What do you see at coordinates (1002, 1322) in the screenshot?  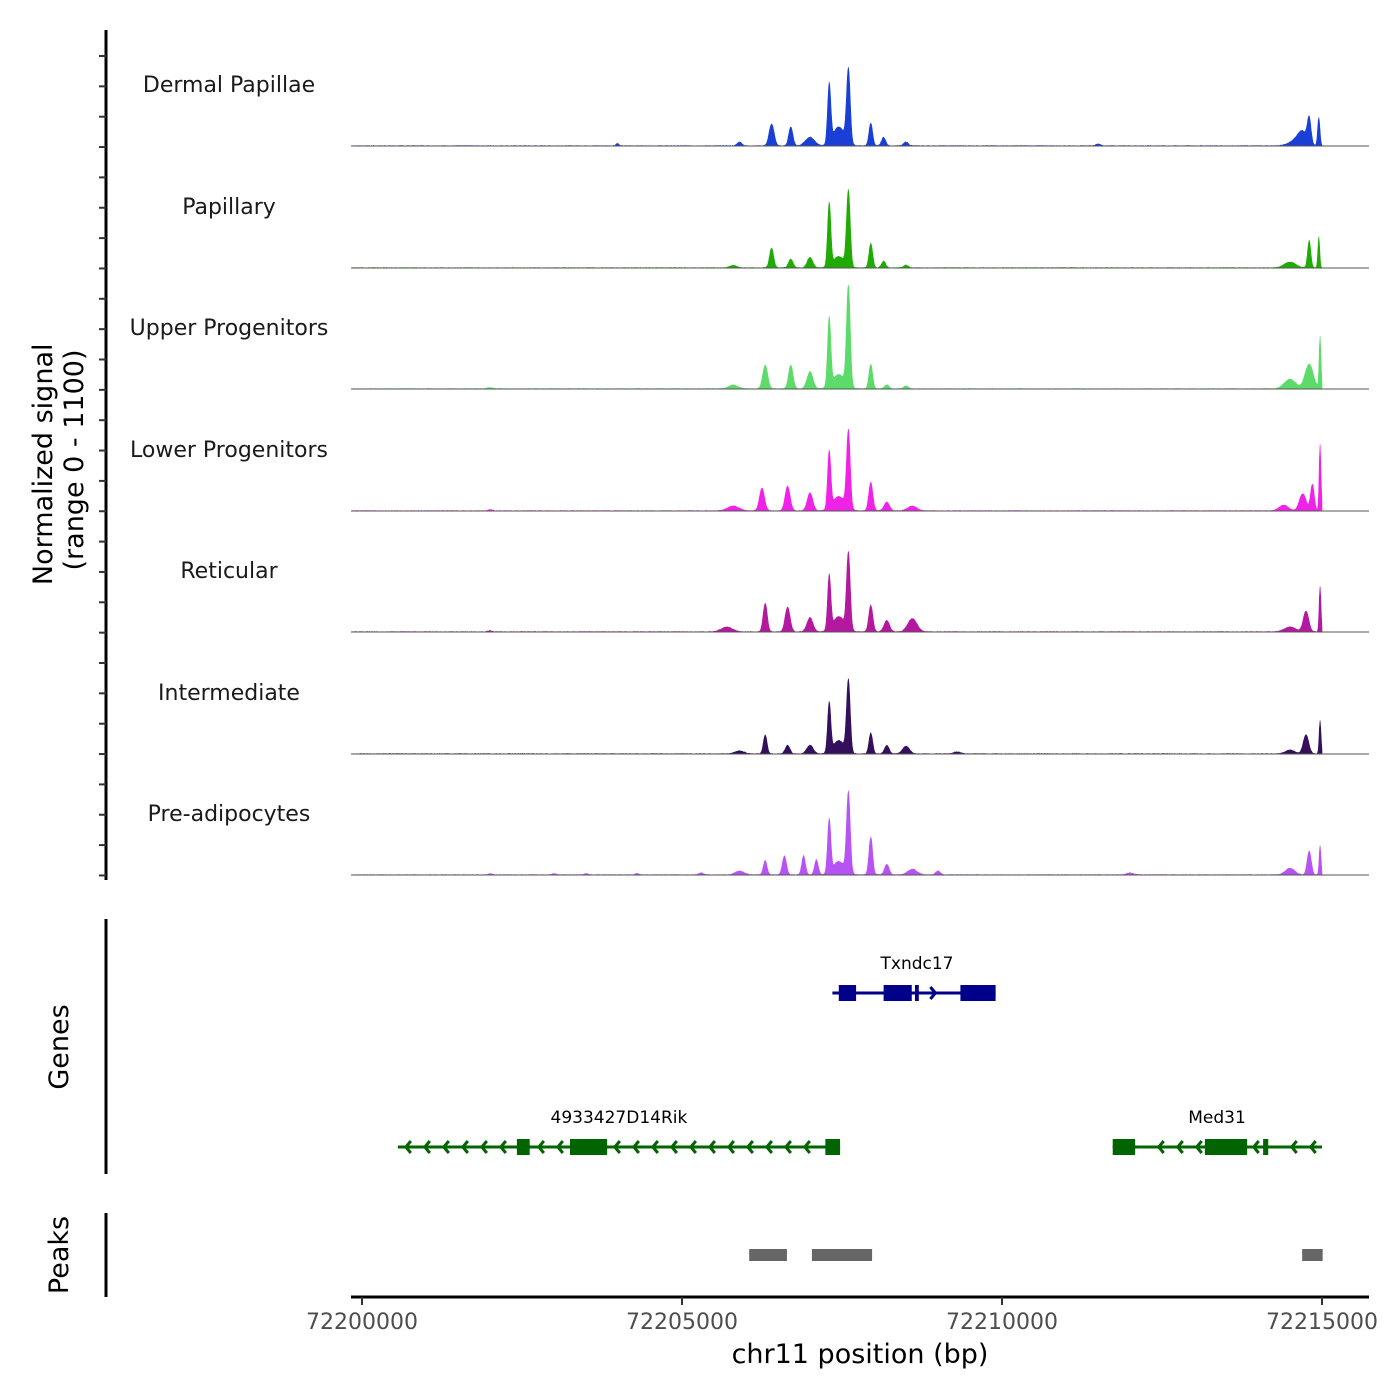 I see `x-tick-label: 72210000` at bounding box center [1002, 1322].